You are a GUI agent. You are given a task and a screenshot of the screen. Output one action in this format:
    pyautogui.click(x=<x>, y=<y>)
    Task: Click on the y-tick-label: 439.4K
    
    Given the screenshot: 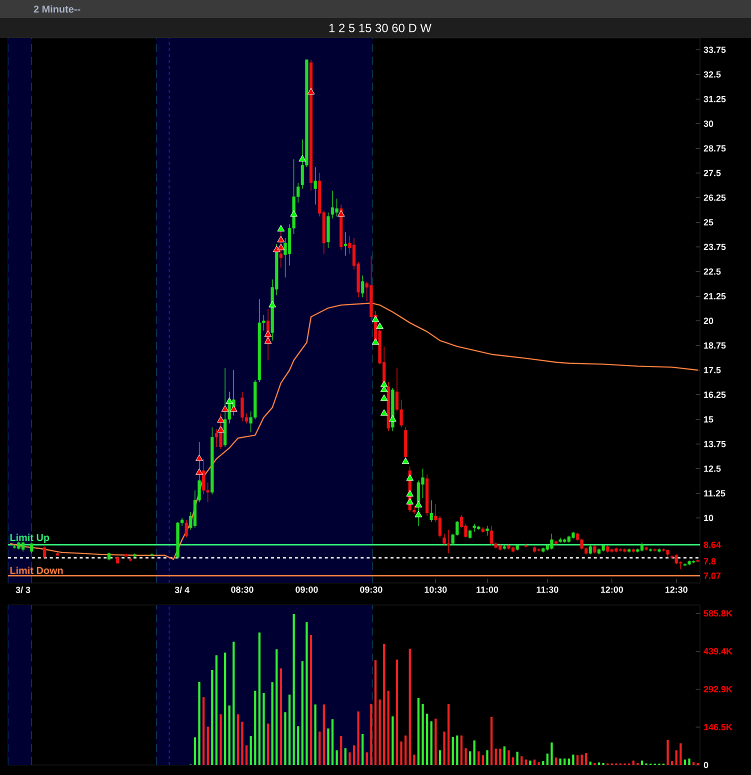 What is the action you would take?
    pyautogui.click(x=718, y=651)
    